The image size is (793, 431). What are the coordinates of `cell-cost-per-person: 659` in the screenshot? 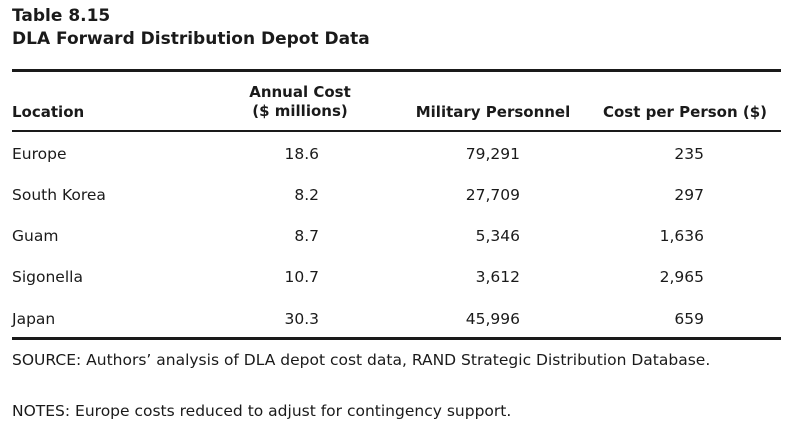 It's located at (689, 319).